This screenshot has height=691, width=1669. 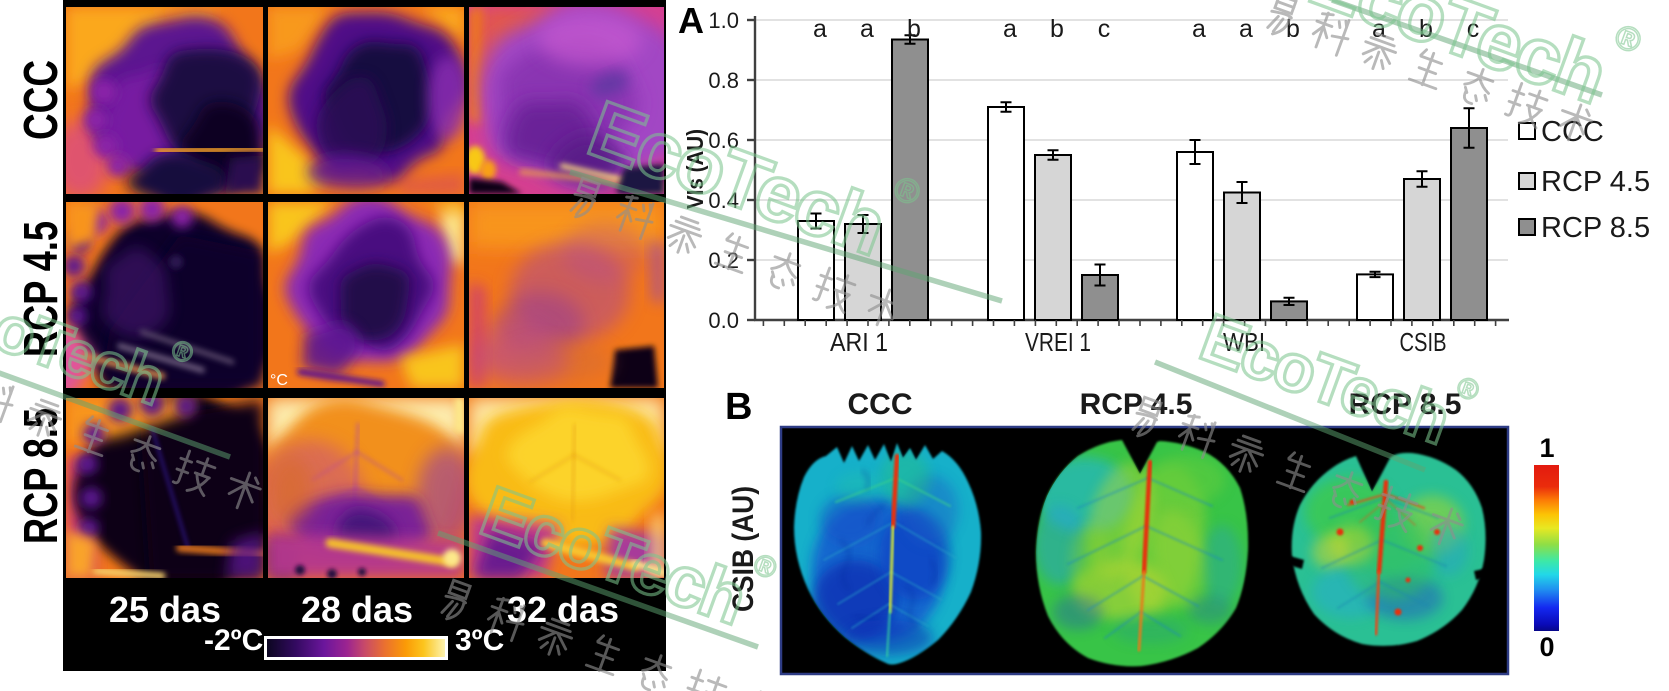 What do you see at coordinates (279, 380) in the screenshot?
I see `svg-text: °C` at bounding box center [279, 380].